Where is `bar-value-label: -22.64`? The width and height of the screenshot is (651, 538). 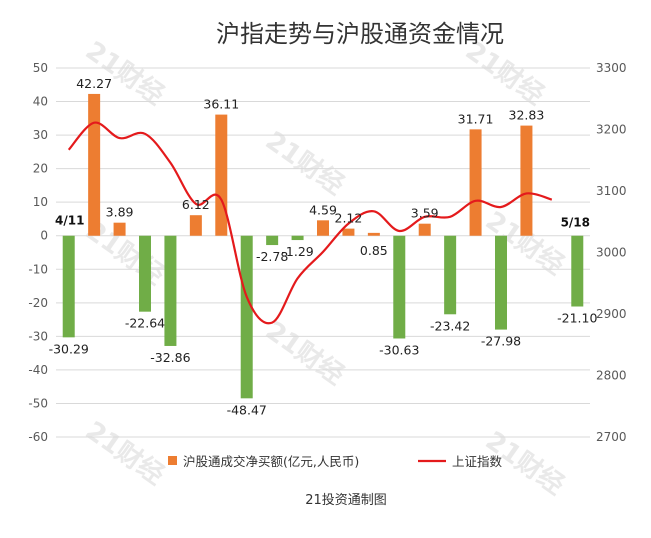 bar-value-label: -22.64 is located at coordinates (145, 323).